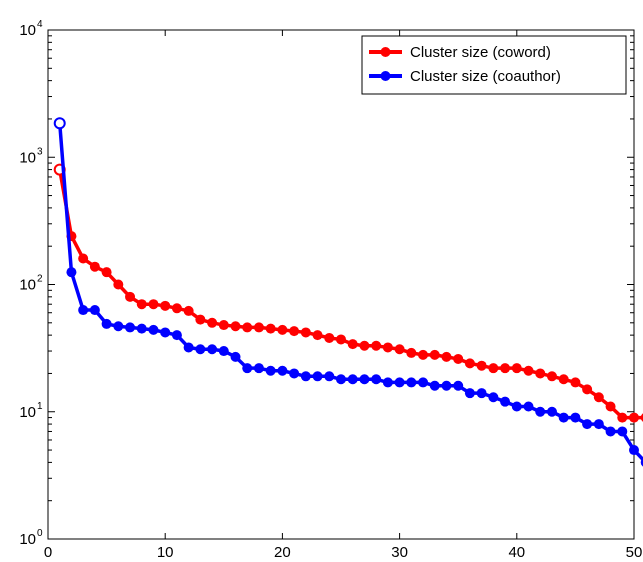 This screenshot has height=562, width=643. Describe the element at coordinates (165, 552) in the screenshot. I see `x-tick-label: 10` at that location.